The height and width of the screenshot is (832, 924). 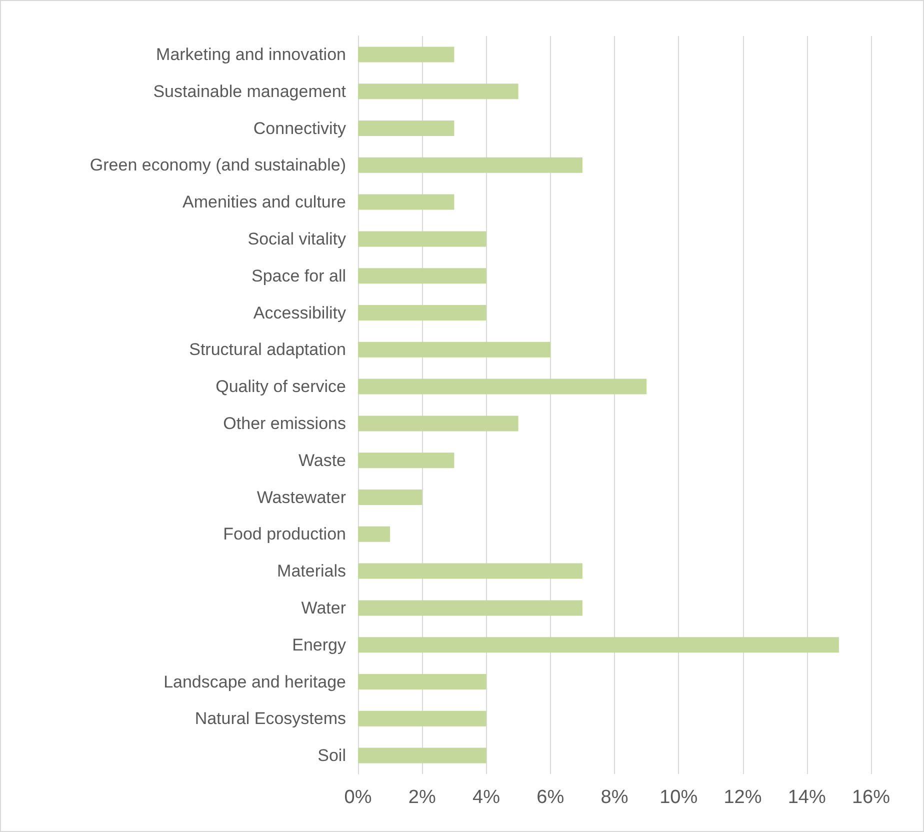 I want to click on x-tick-label: 0%, so click(x=358, y=797).